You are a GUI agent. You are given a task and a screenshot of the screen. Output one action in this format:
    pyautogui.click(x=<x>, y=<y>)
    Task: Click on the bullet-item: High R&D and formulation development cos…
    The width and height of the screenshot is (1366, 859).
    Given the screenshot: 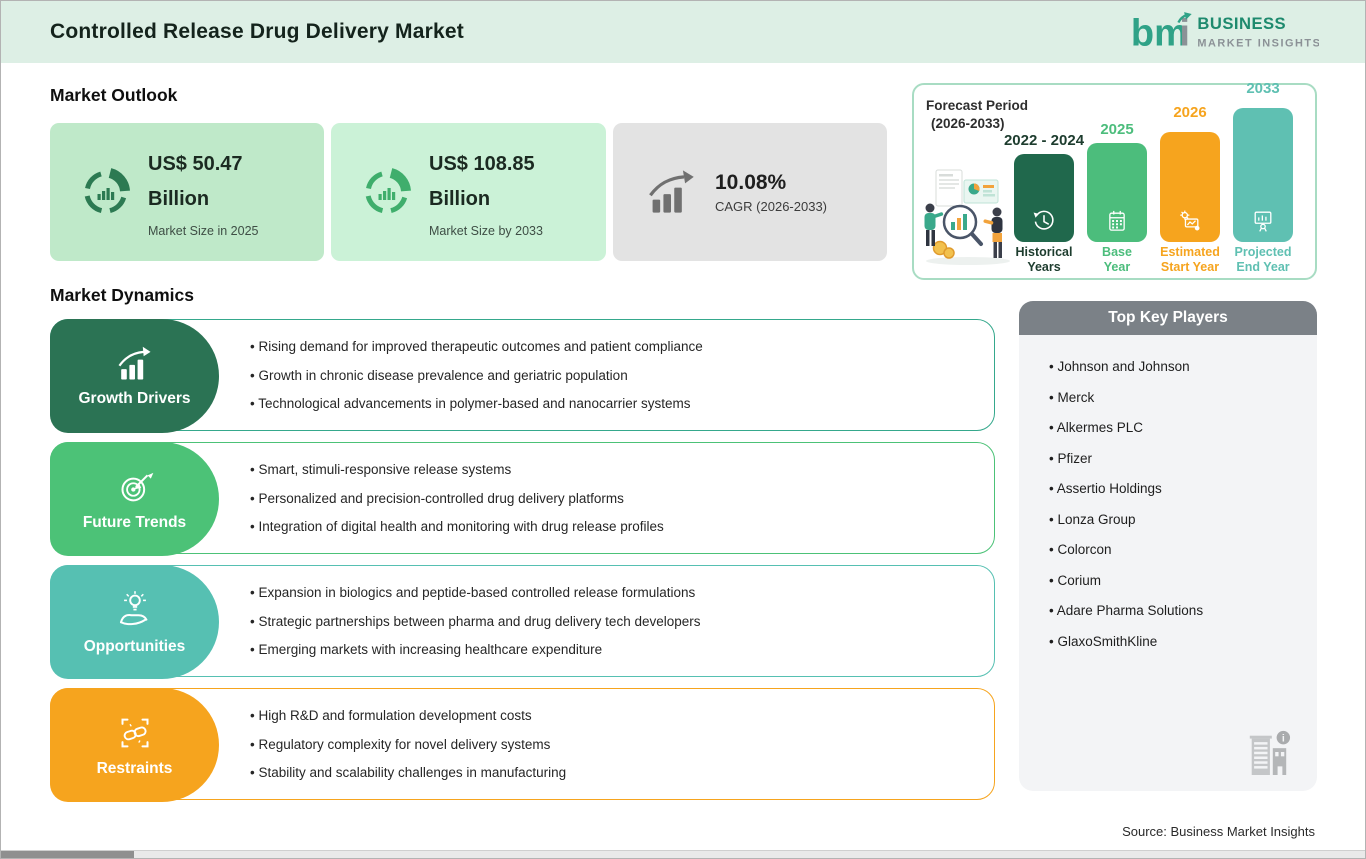 What is the action you would take?
    pyautogui.click(x=614, y=715)
    